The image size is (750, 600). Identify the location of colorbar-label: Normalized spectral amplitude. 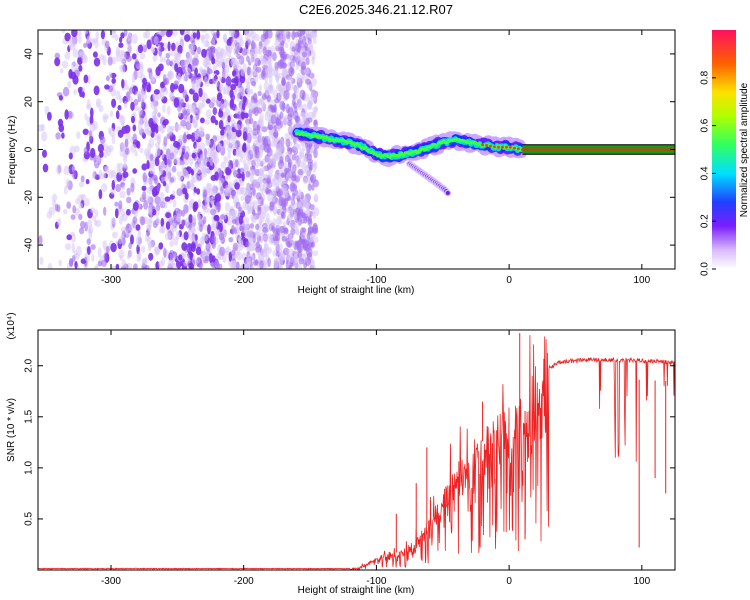
(744, 149).